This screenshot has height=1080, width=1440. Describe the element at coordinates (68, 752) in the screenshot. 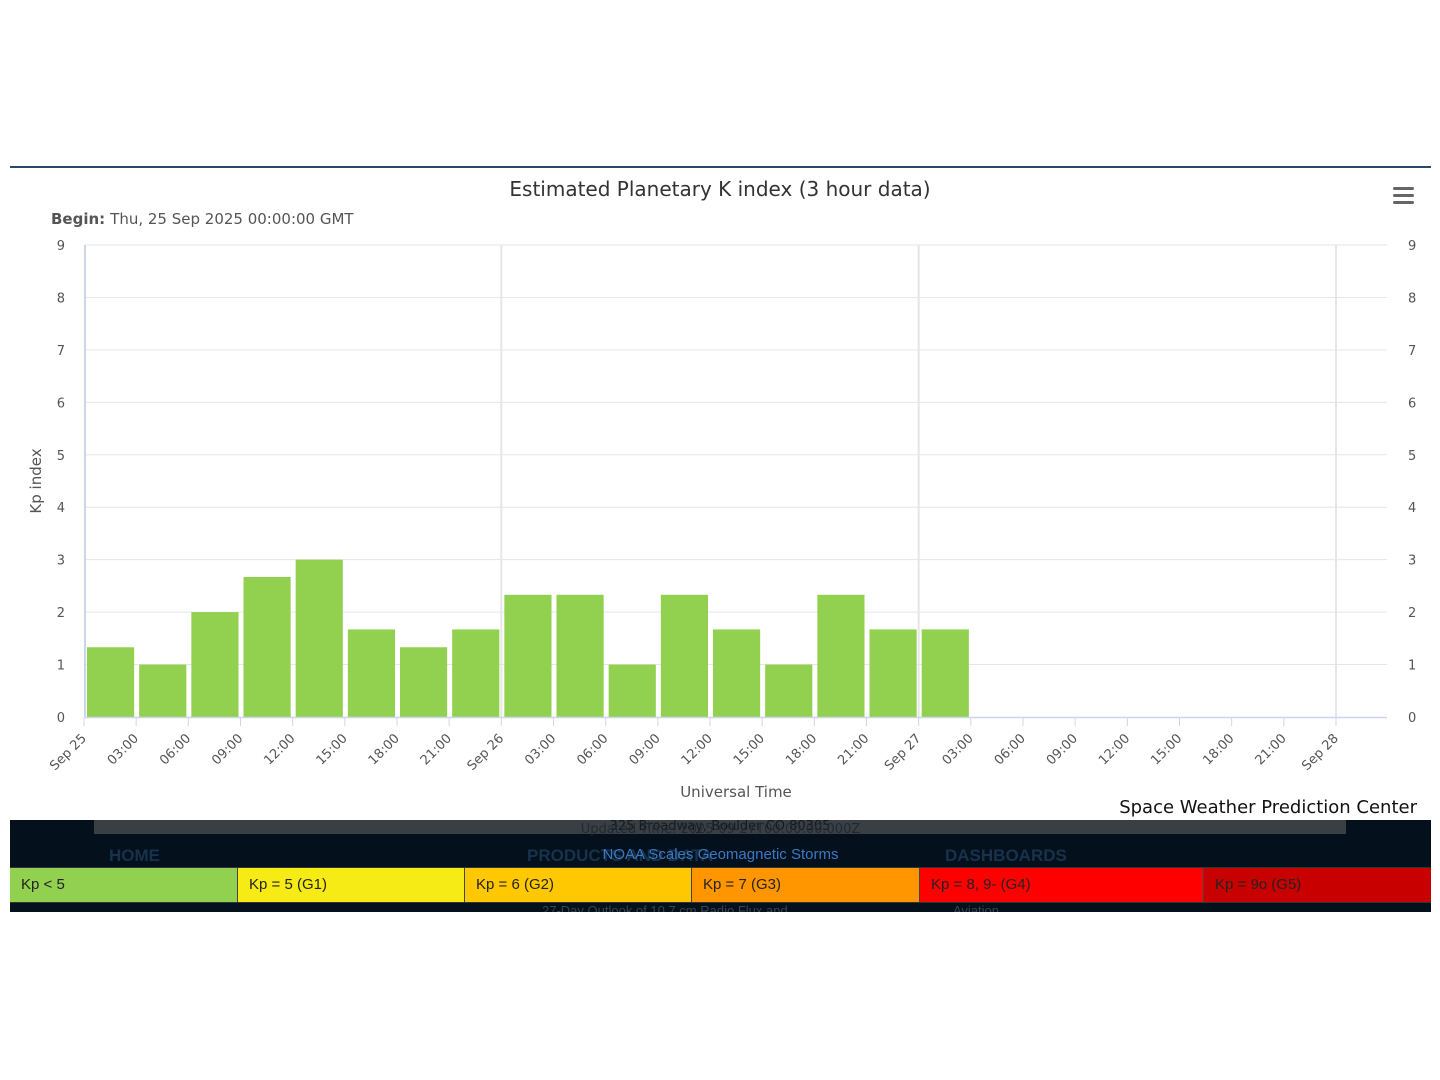

I see `x-tick-label: Sep 25` at that location.